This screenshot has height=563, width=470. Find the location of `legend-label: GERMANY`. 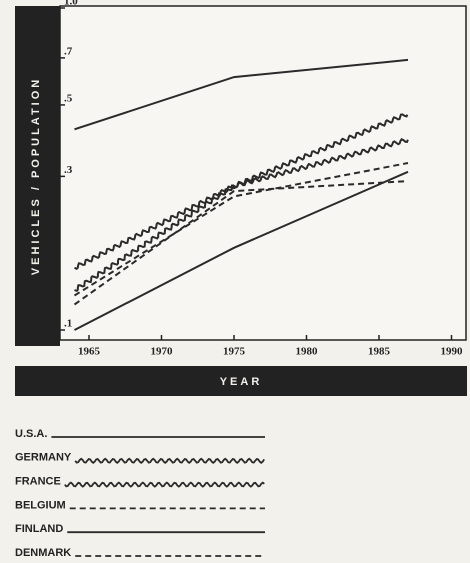

legend-label: GERMANY is located at coordinates (43, 458).